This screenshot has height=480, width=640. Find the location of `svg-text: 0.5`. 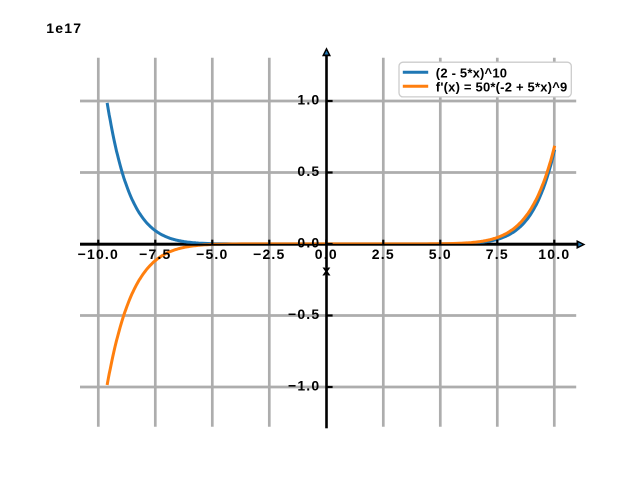

svg-text: 0.5 is located at coordinates (308, 171).